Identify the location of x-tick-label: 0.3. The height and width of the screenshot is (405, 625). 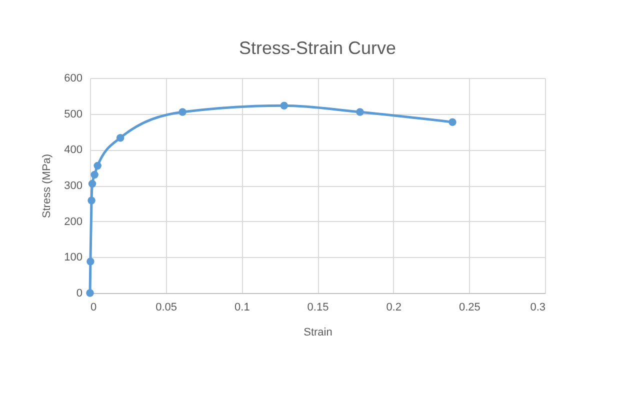
(538, 308).